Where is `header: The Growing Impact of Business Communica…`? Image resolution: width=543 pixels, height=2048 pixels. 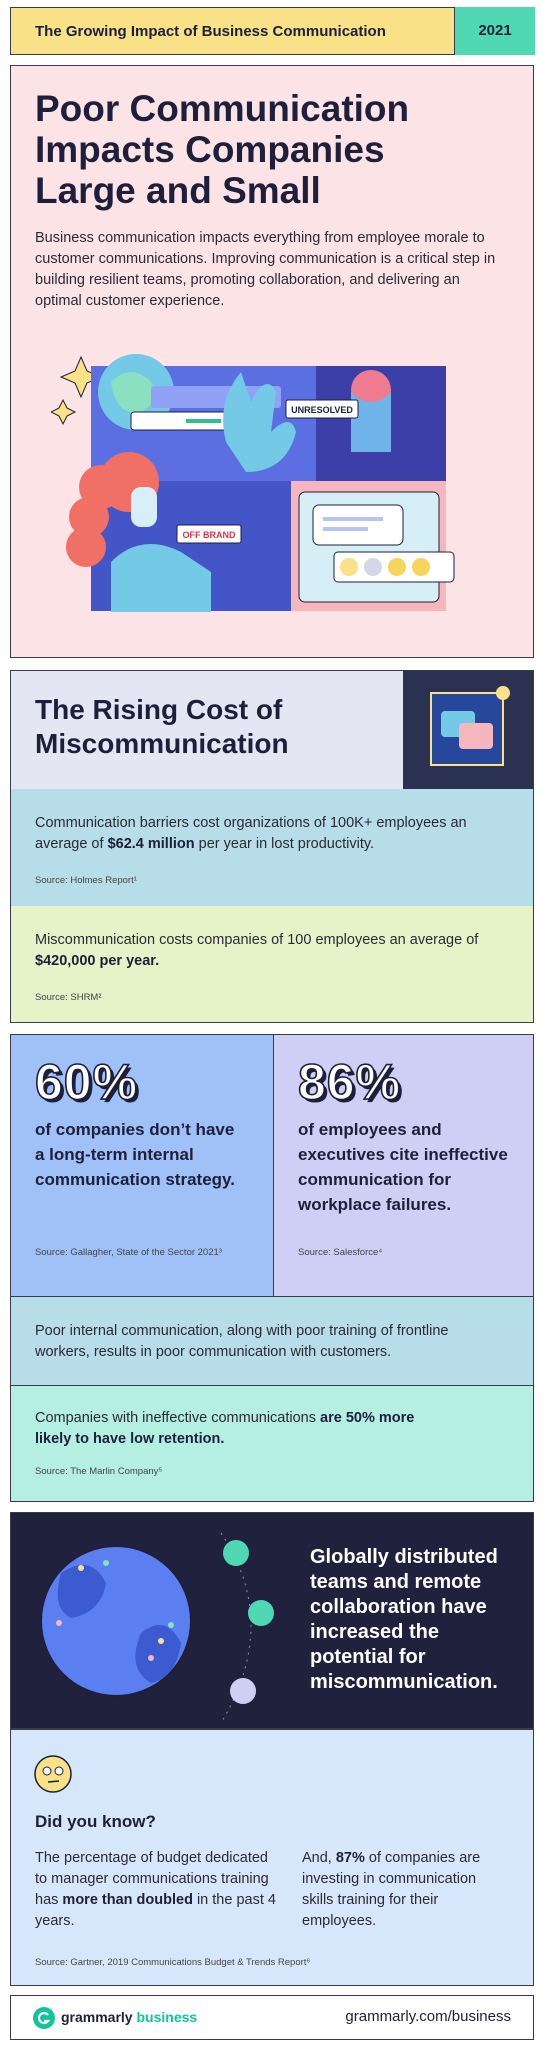
header: The Growing Impact of Business Communica… is located at coordinates (272, 31).